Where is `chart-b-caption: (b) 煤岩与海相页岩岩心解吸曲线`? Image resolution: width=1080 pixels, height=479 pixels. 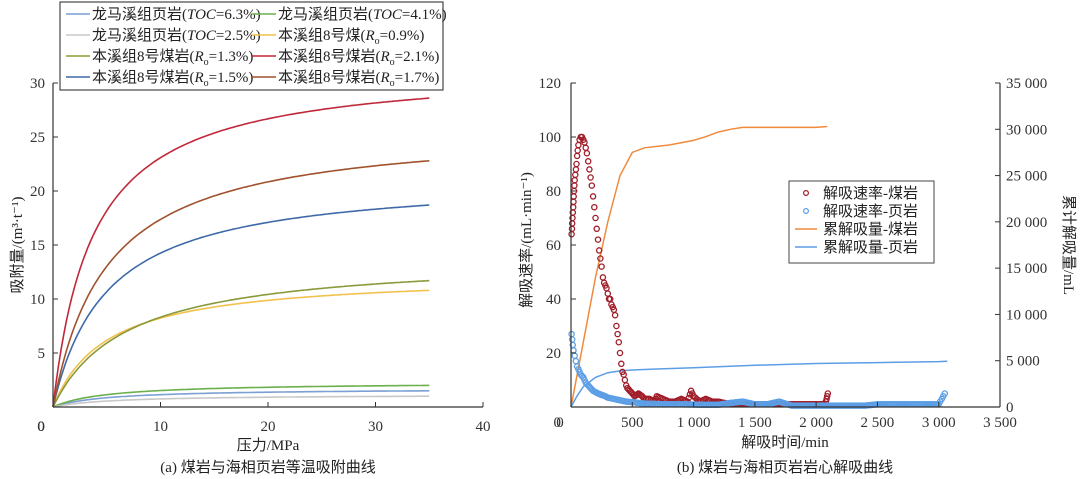 chart-b-caption: (b) 煤岩与海相页岩岩心解吸曲线 is located at coordinates (785, 467).